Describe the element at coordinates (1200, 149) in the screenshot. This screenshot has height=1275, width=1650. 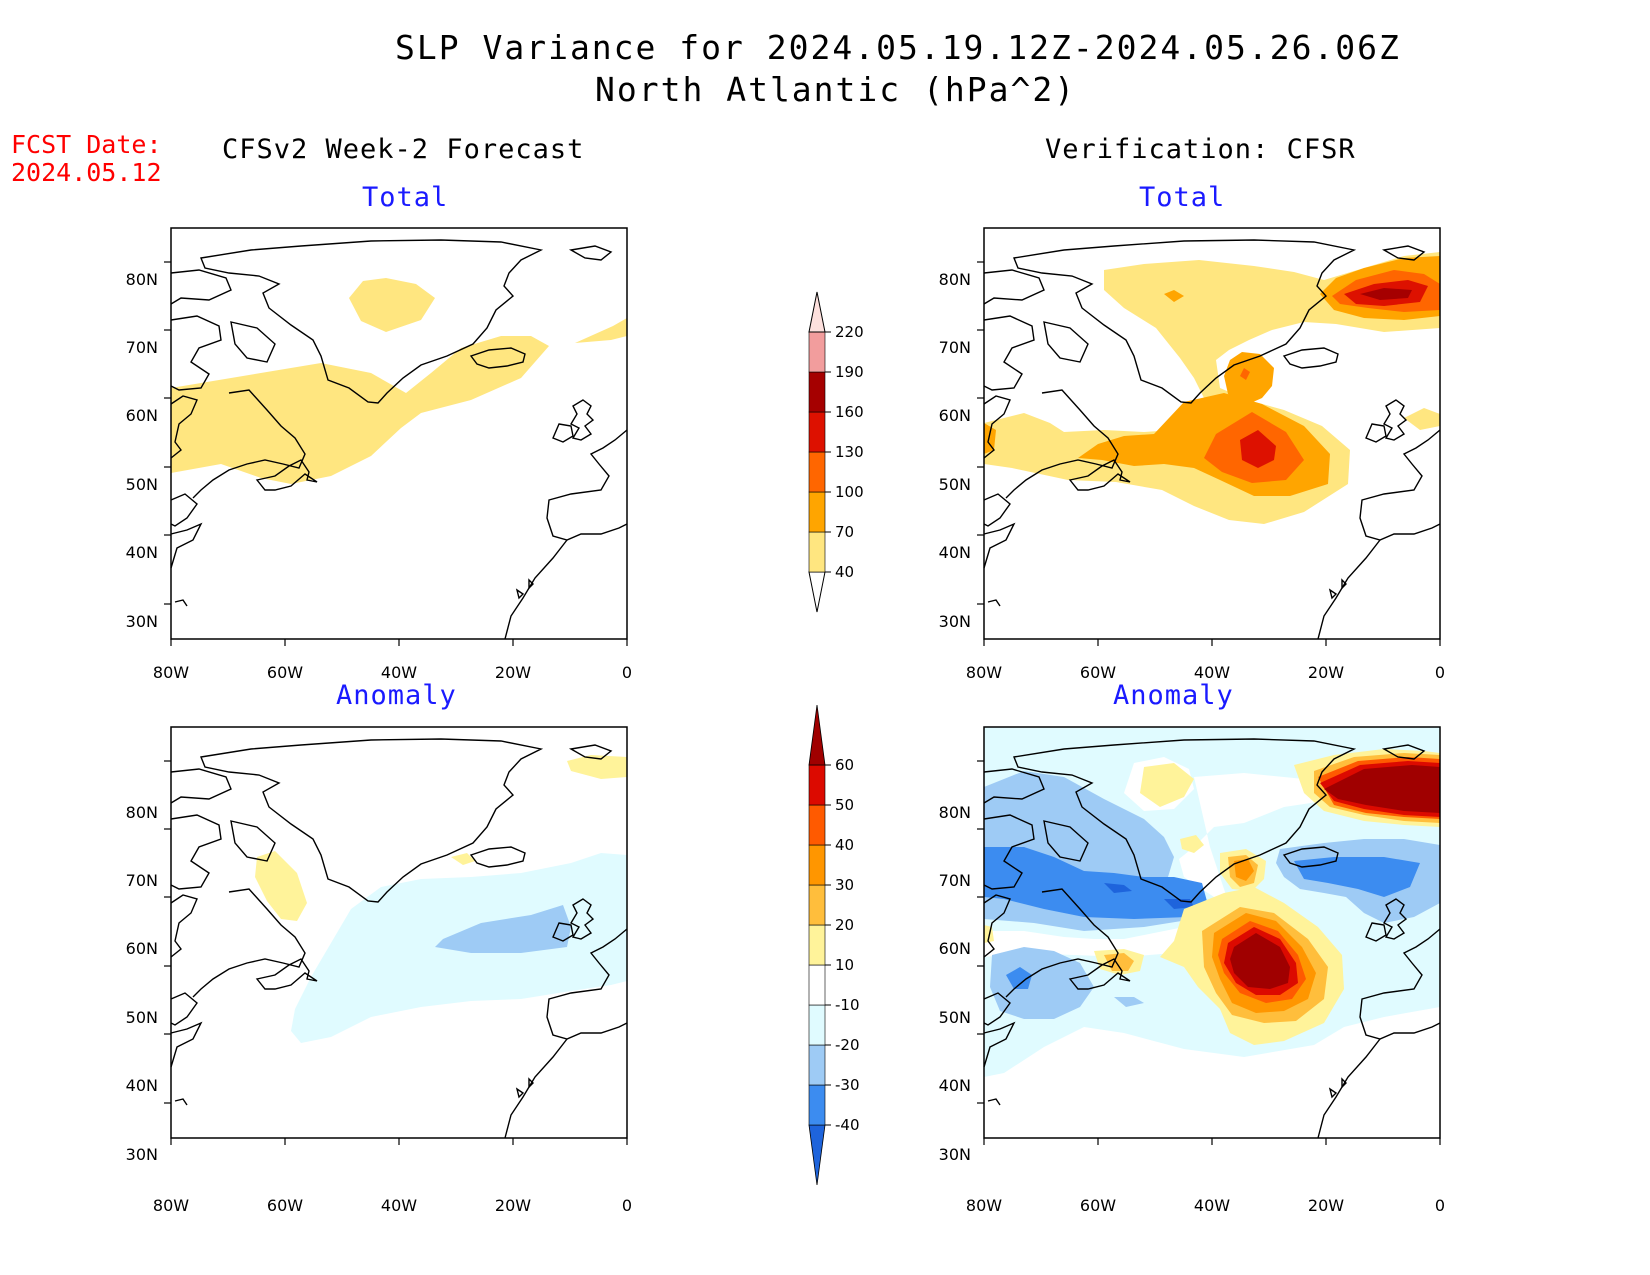
I see `verification-column-title: Verification: CFSR` at that location.